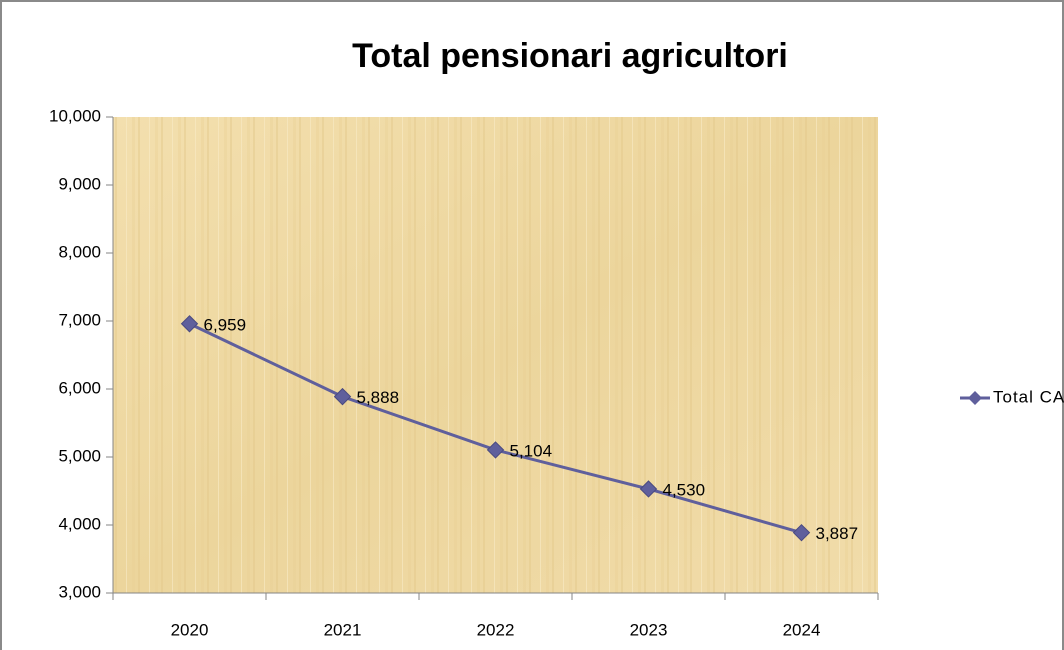  Describe the element at coordinates (79, 591) in the screenshot. I see `y-tick-label: 3,000` at that location.